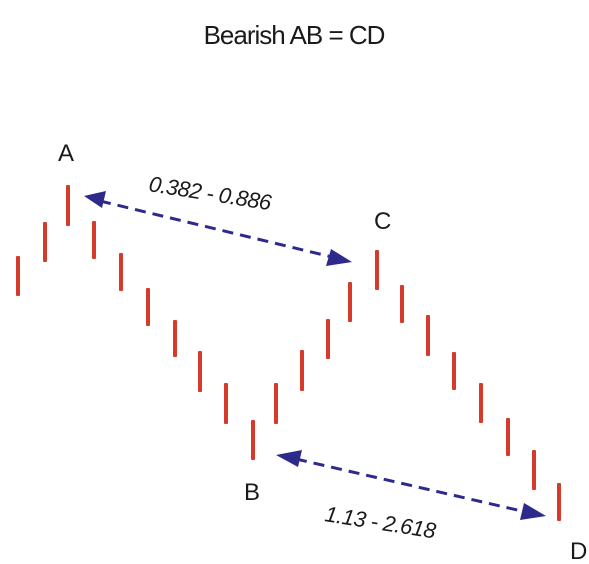  What do you see at coordinates (533, 511) in the screenshot?
I see `arrowhead-d` at bounding box center [533, 511].